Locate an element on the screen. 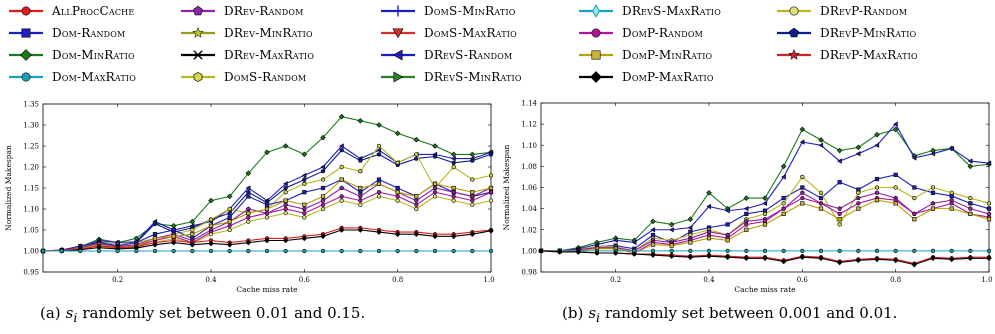  legend-label: DRevS-Random is located at coordinates (468, 55).